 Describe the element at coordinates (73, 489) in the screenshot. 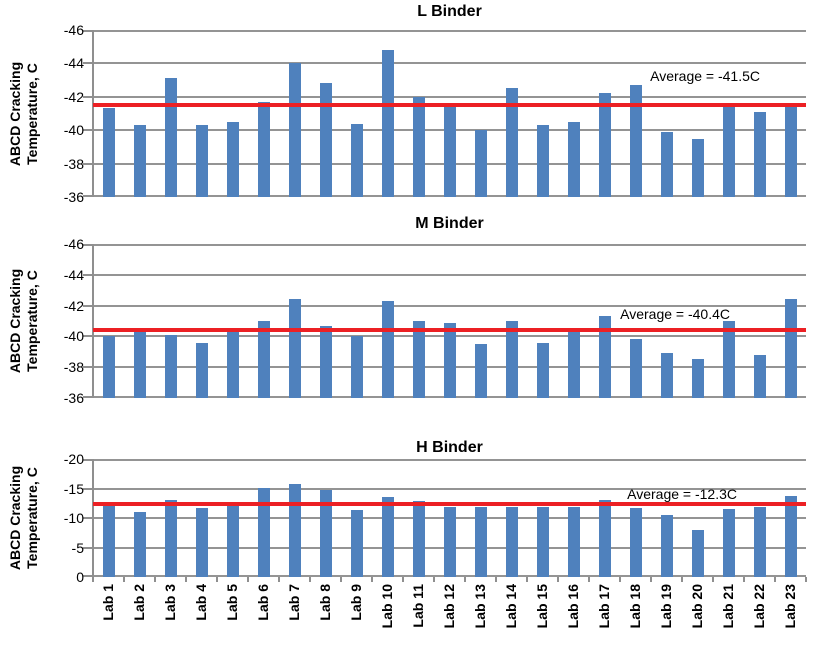

I see `y-tick-label: -15` at that location.